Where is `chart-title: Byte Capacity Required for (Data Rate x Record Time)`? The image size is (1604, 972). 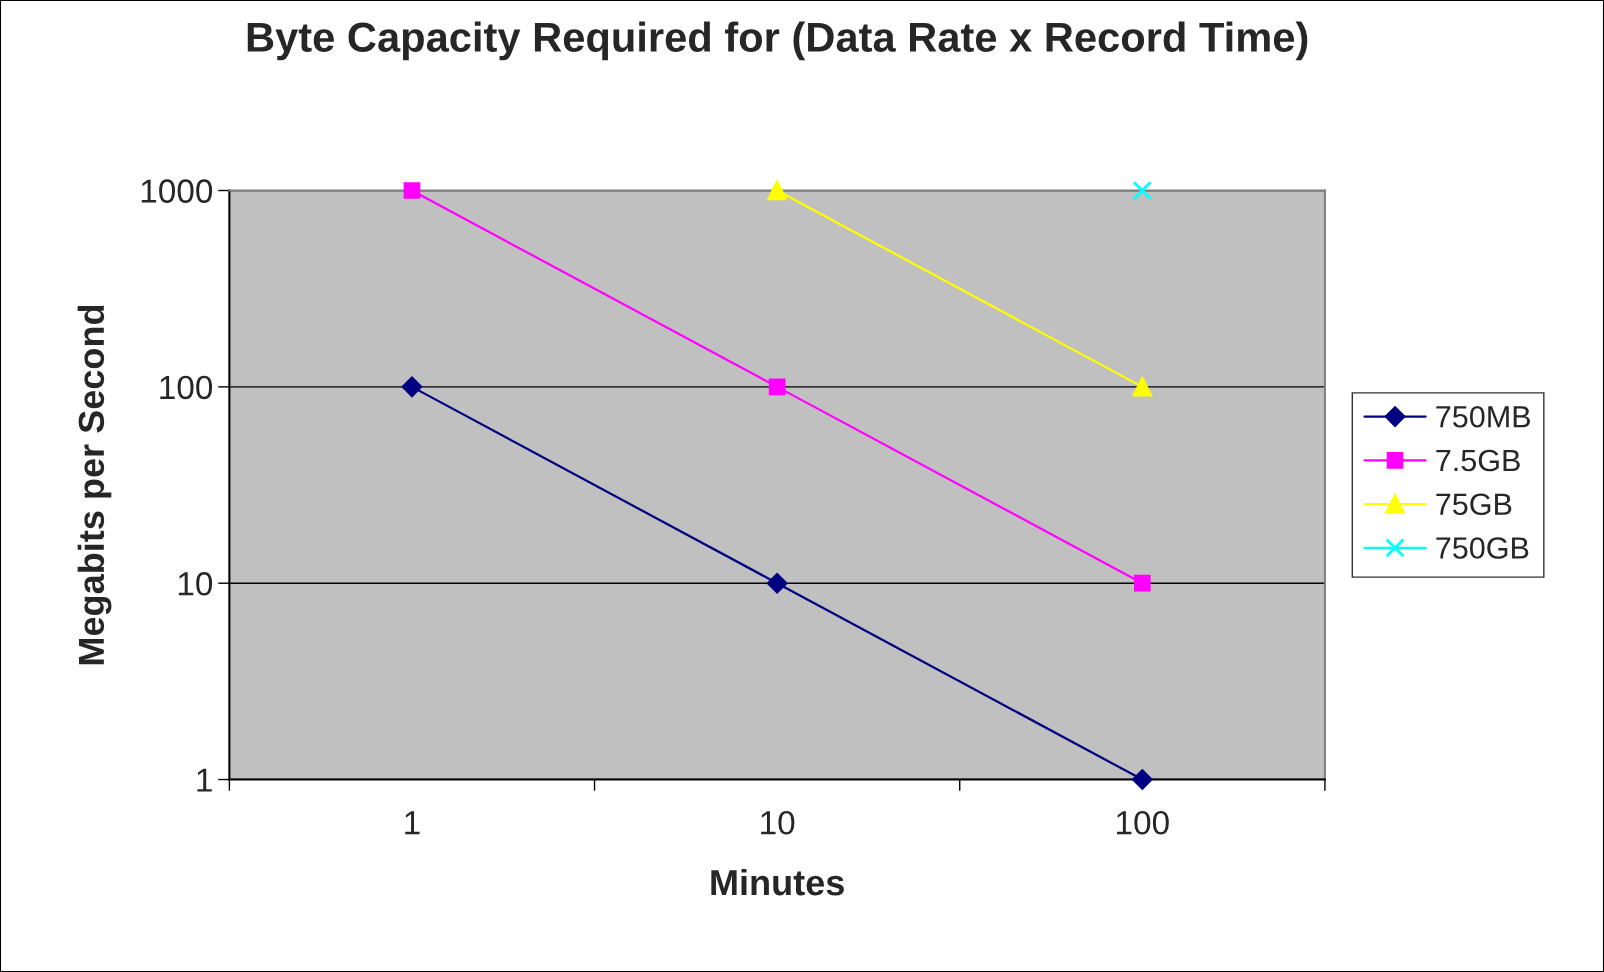
chart-title: Byte Capacity Required for (Data Rate x Record Time) is located at coordinates (777, 41).